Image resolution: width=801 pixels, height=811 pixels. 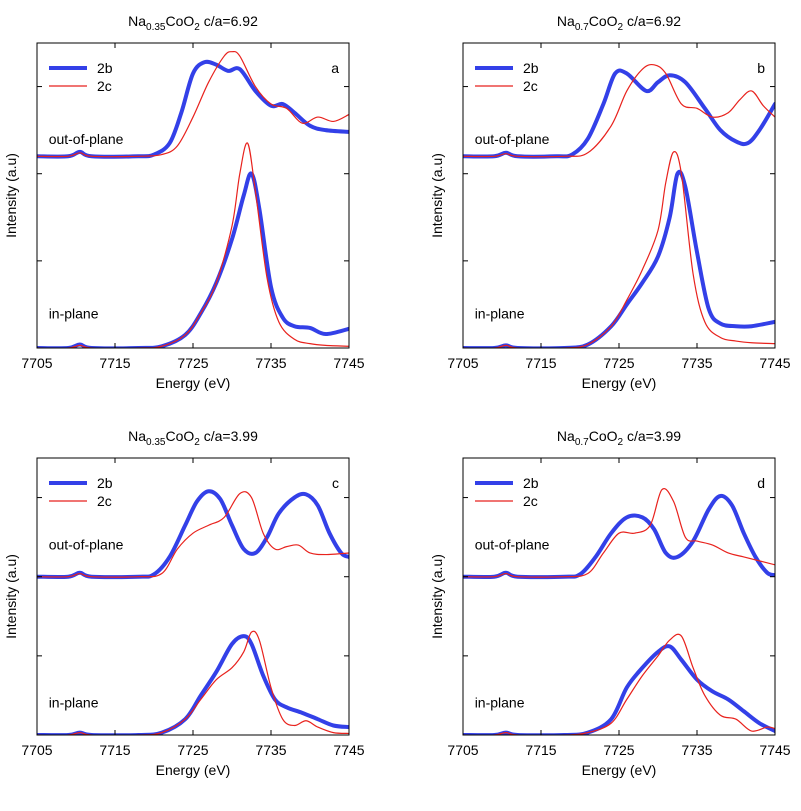 I want to click on panel-label: a, so click(x=335, y=68).